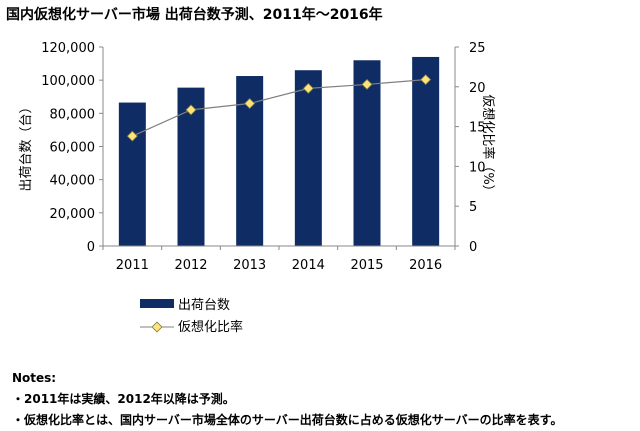 The width and height of the screenshot is (640, 431). Describe the element at coordinates (367, 84) in the screenshot. I see `ratio-marker-2015` at that location.